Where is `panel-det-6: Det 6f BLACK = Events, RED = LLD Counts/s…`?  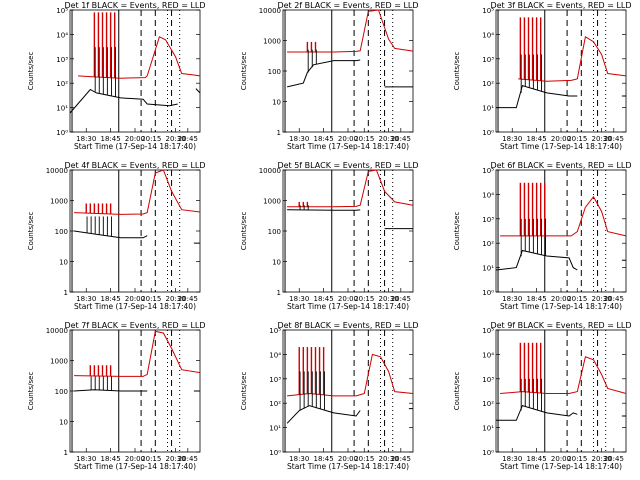
panel-det-6: Det 6f BLACK = Events, RED = LLD Counts/s… is located at coordinates (542, 236).